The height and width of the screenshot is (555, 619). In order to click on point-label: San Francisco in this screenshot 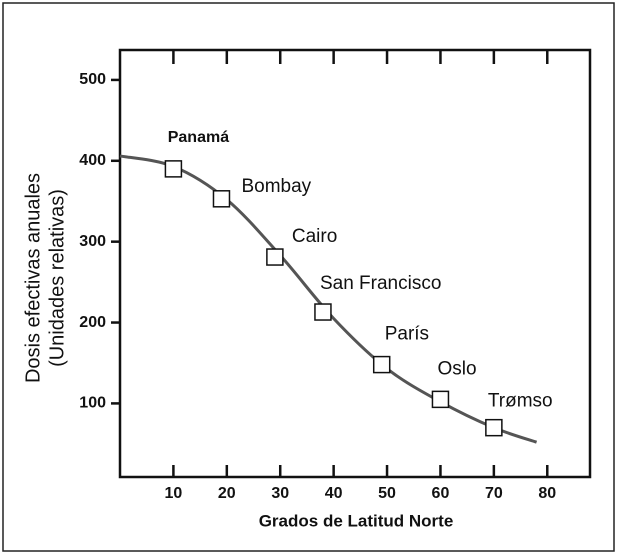, I will do `click(380, 283)`.